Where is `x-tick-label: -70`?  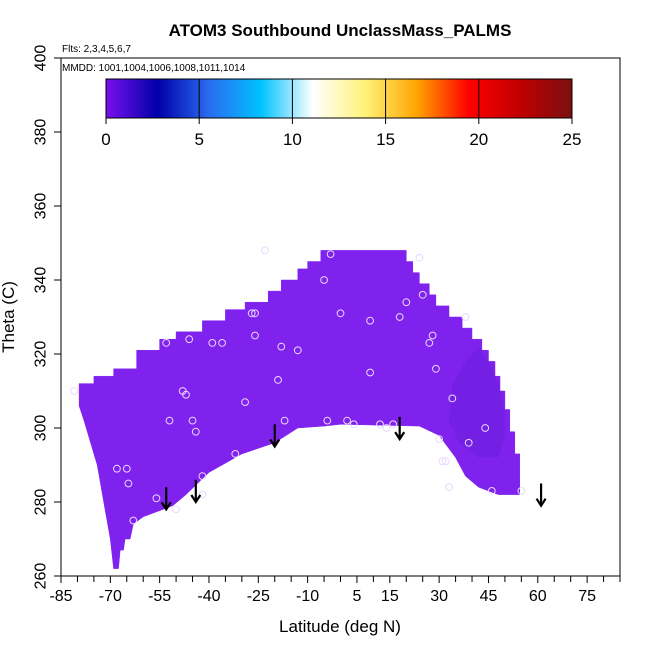 x-tick-label: -70 is located at coordinates (110, 596).